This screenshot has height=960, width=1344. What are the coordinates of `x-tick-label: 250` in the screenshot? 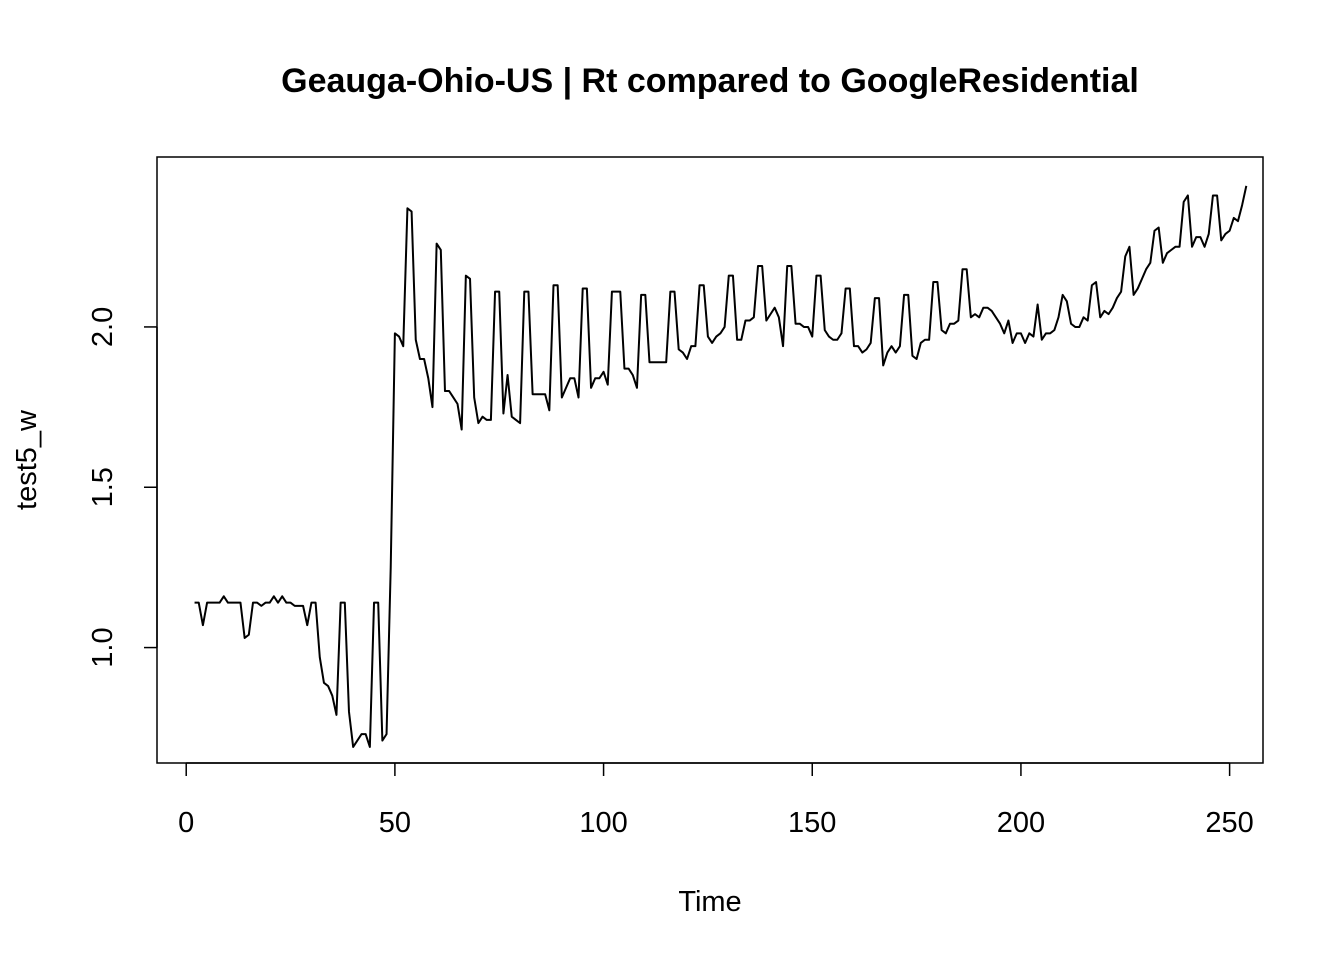 It's located at (1229, 823).